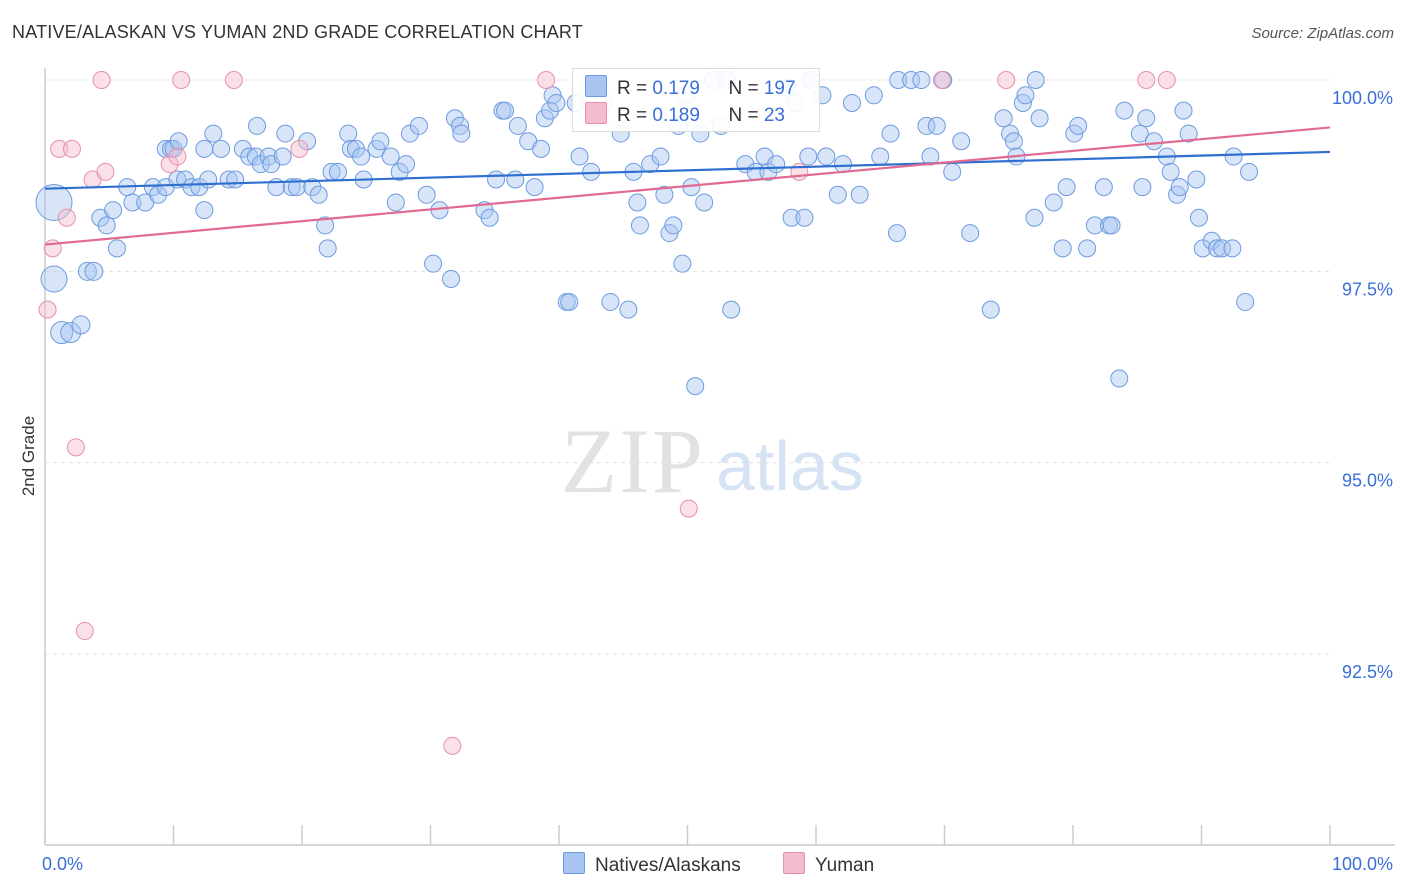  I want to click on x-tick-label: 100.0%, so click(1362, 864).